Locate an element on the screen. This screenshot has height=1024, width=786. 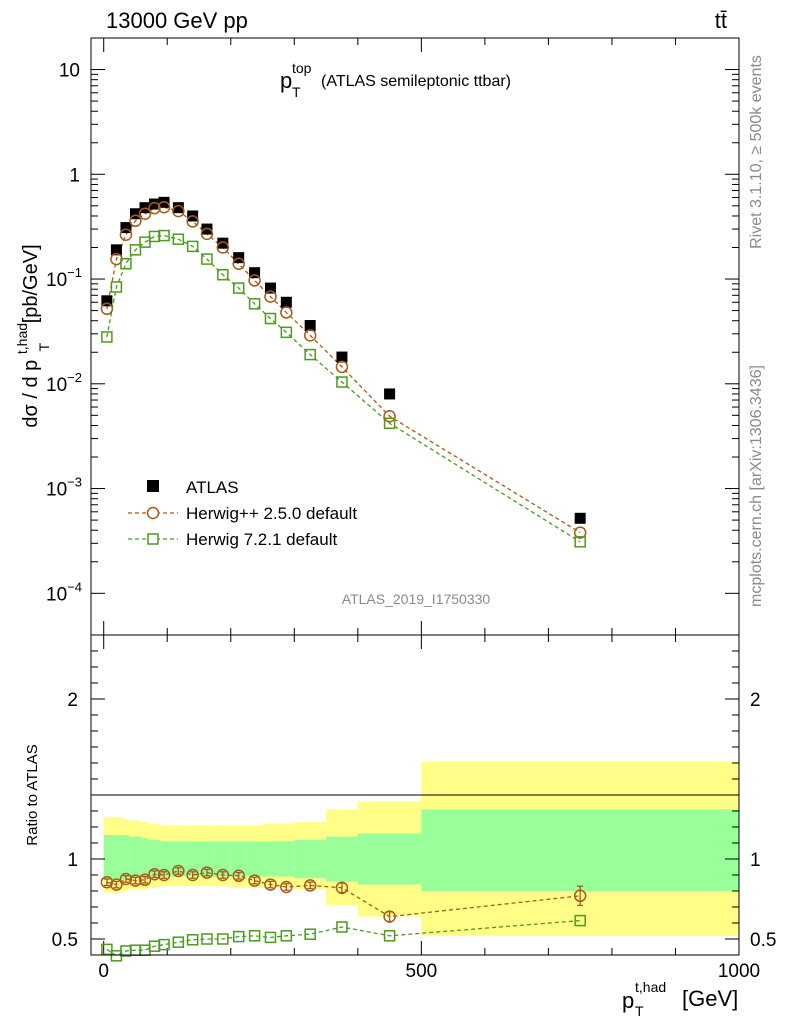
ratio-tick-label-left: 0.5 is located at coordinates (65, 940).